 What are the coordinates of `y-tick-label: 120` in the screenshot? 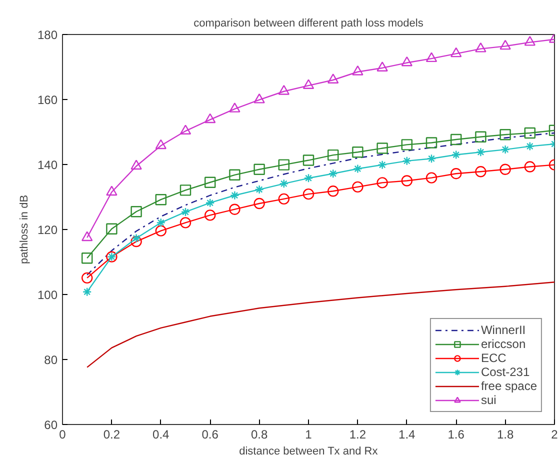 It's located at (47, 230).